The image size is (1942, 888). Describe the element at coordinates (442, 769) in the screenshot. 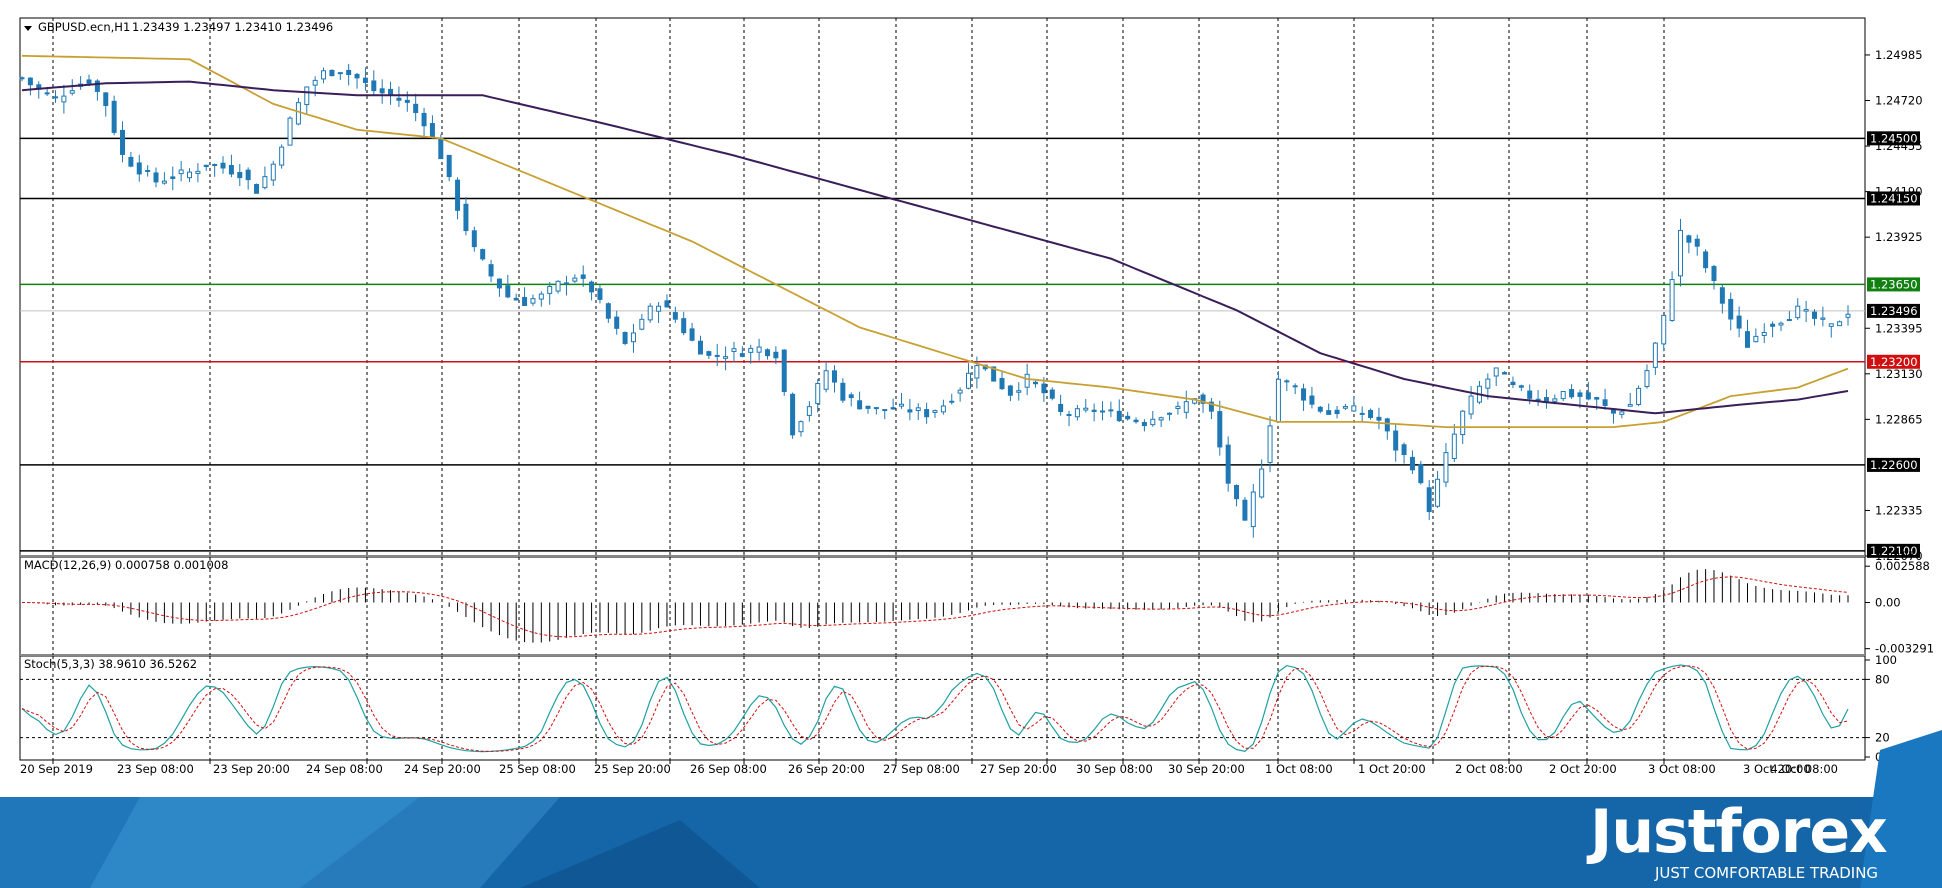

I see `x-tick-label: 24 Sep 20:00` at that location.